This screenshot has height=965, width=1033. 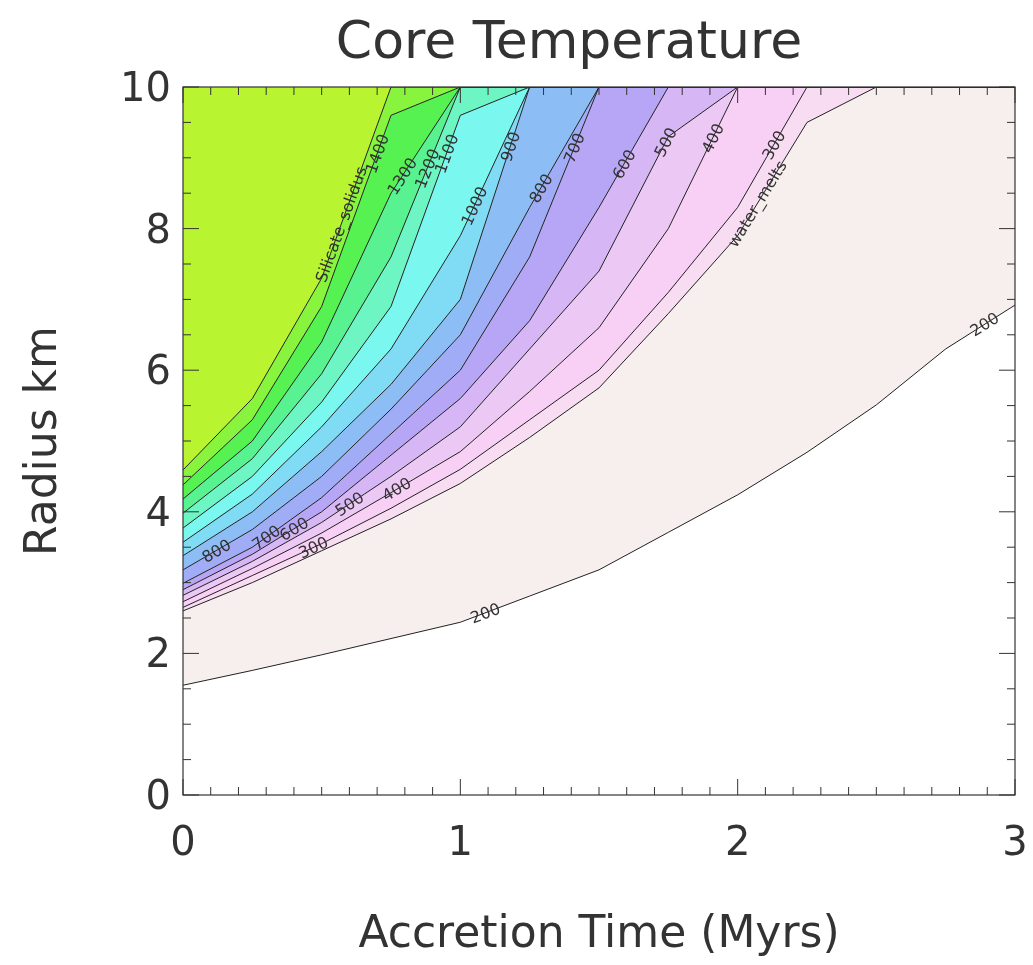 I want to click on y-tick-label: 0, so click(x=158, y=795).